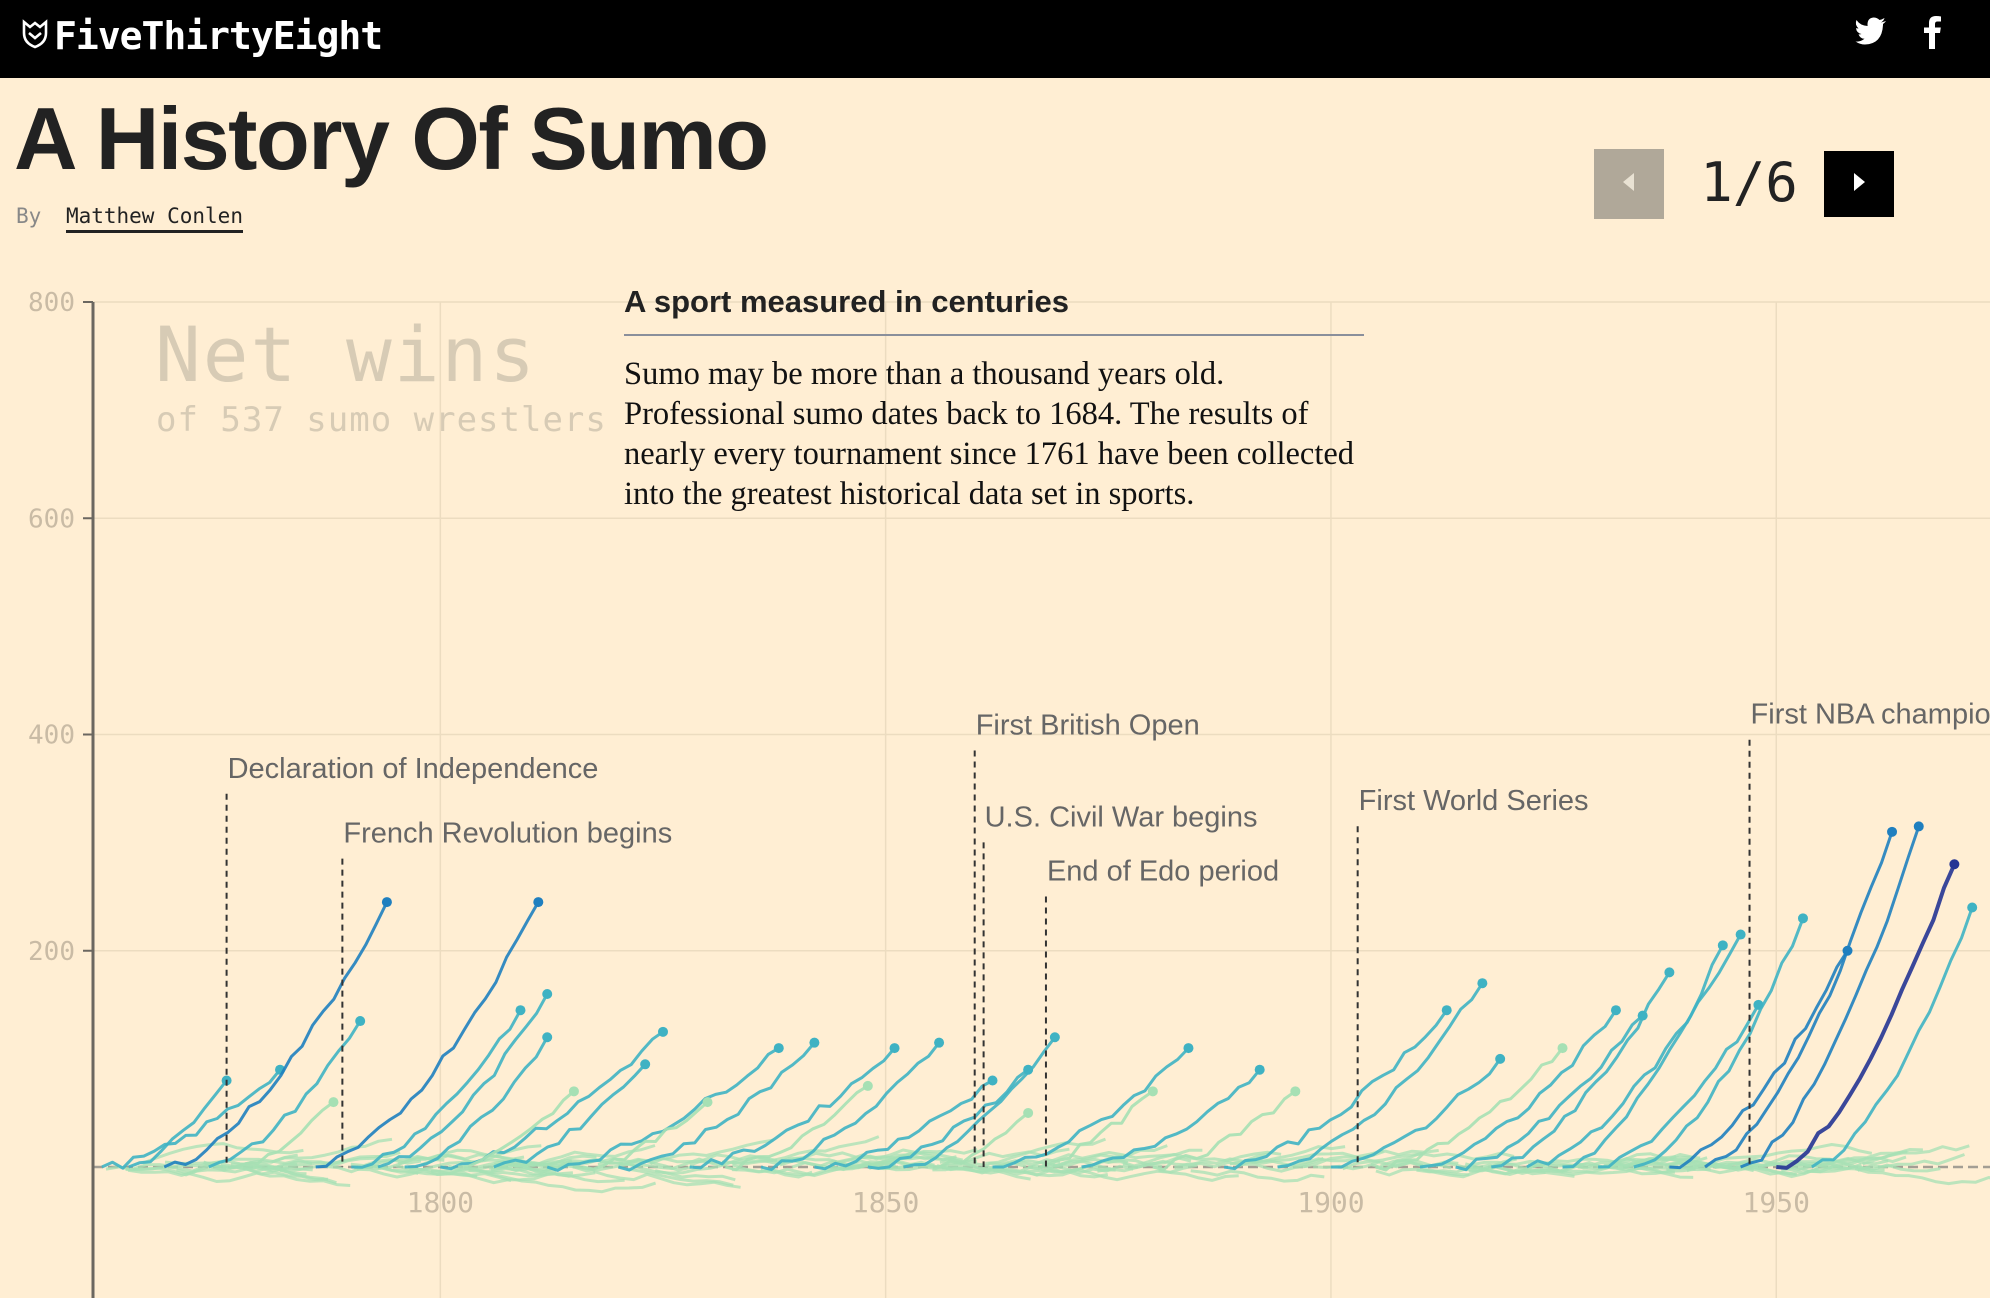 Image resolution: width=1990 pixels, height=1298 pixels. I want to click on x-tick-label: 1950, so click(1776, 1202).